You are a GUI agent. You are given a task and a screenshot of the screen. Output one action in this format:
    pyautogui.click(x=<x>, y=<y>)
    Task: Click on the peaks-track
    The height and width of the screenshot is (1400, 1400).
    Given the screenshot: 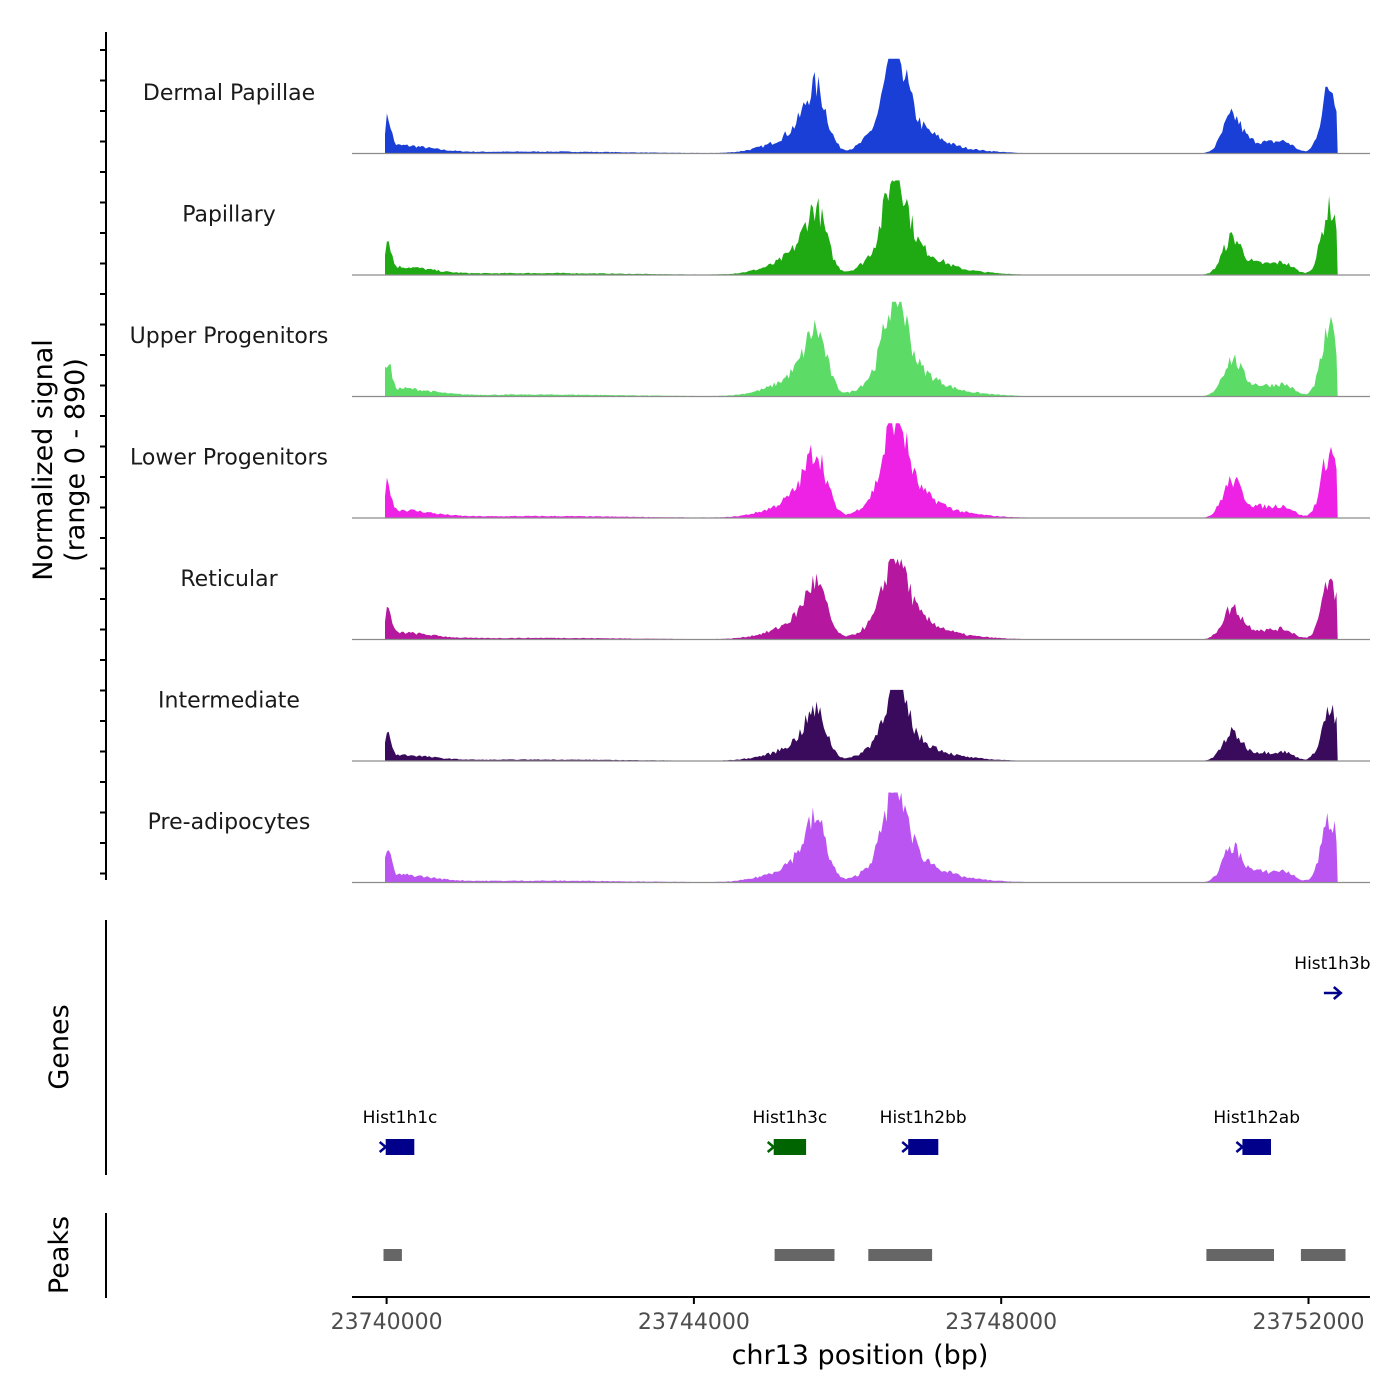 What is the action you would take?
    pyautogui.click(x=864, y=1255)
    